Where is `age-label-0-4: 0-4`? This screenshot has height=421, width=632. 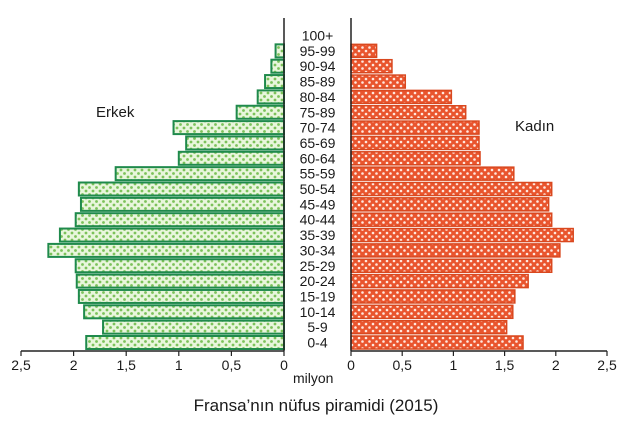
age-label-0-4: 0-4 is located at coordinates (317, 343).